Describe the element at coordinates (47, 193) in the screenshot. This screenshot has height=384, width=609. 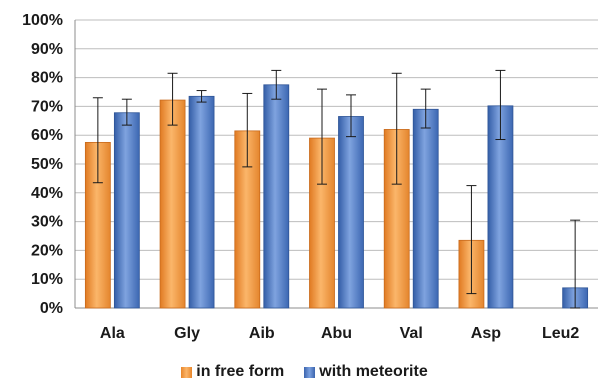
I see `y-tick-label: 40%` at that location.